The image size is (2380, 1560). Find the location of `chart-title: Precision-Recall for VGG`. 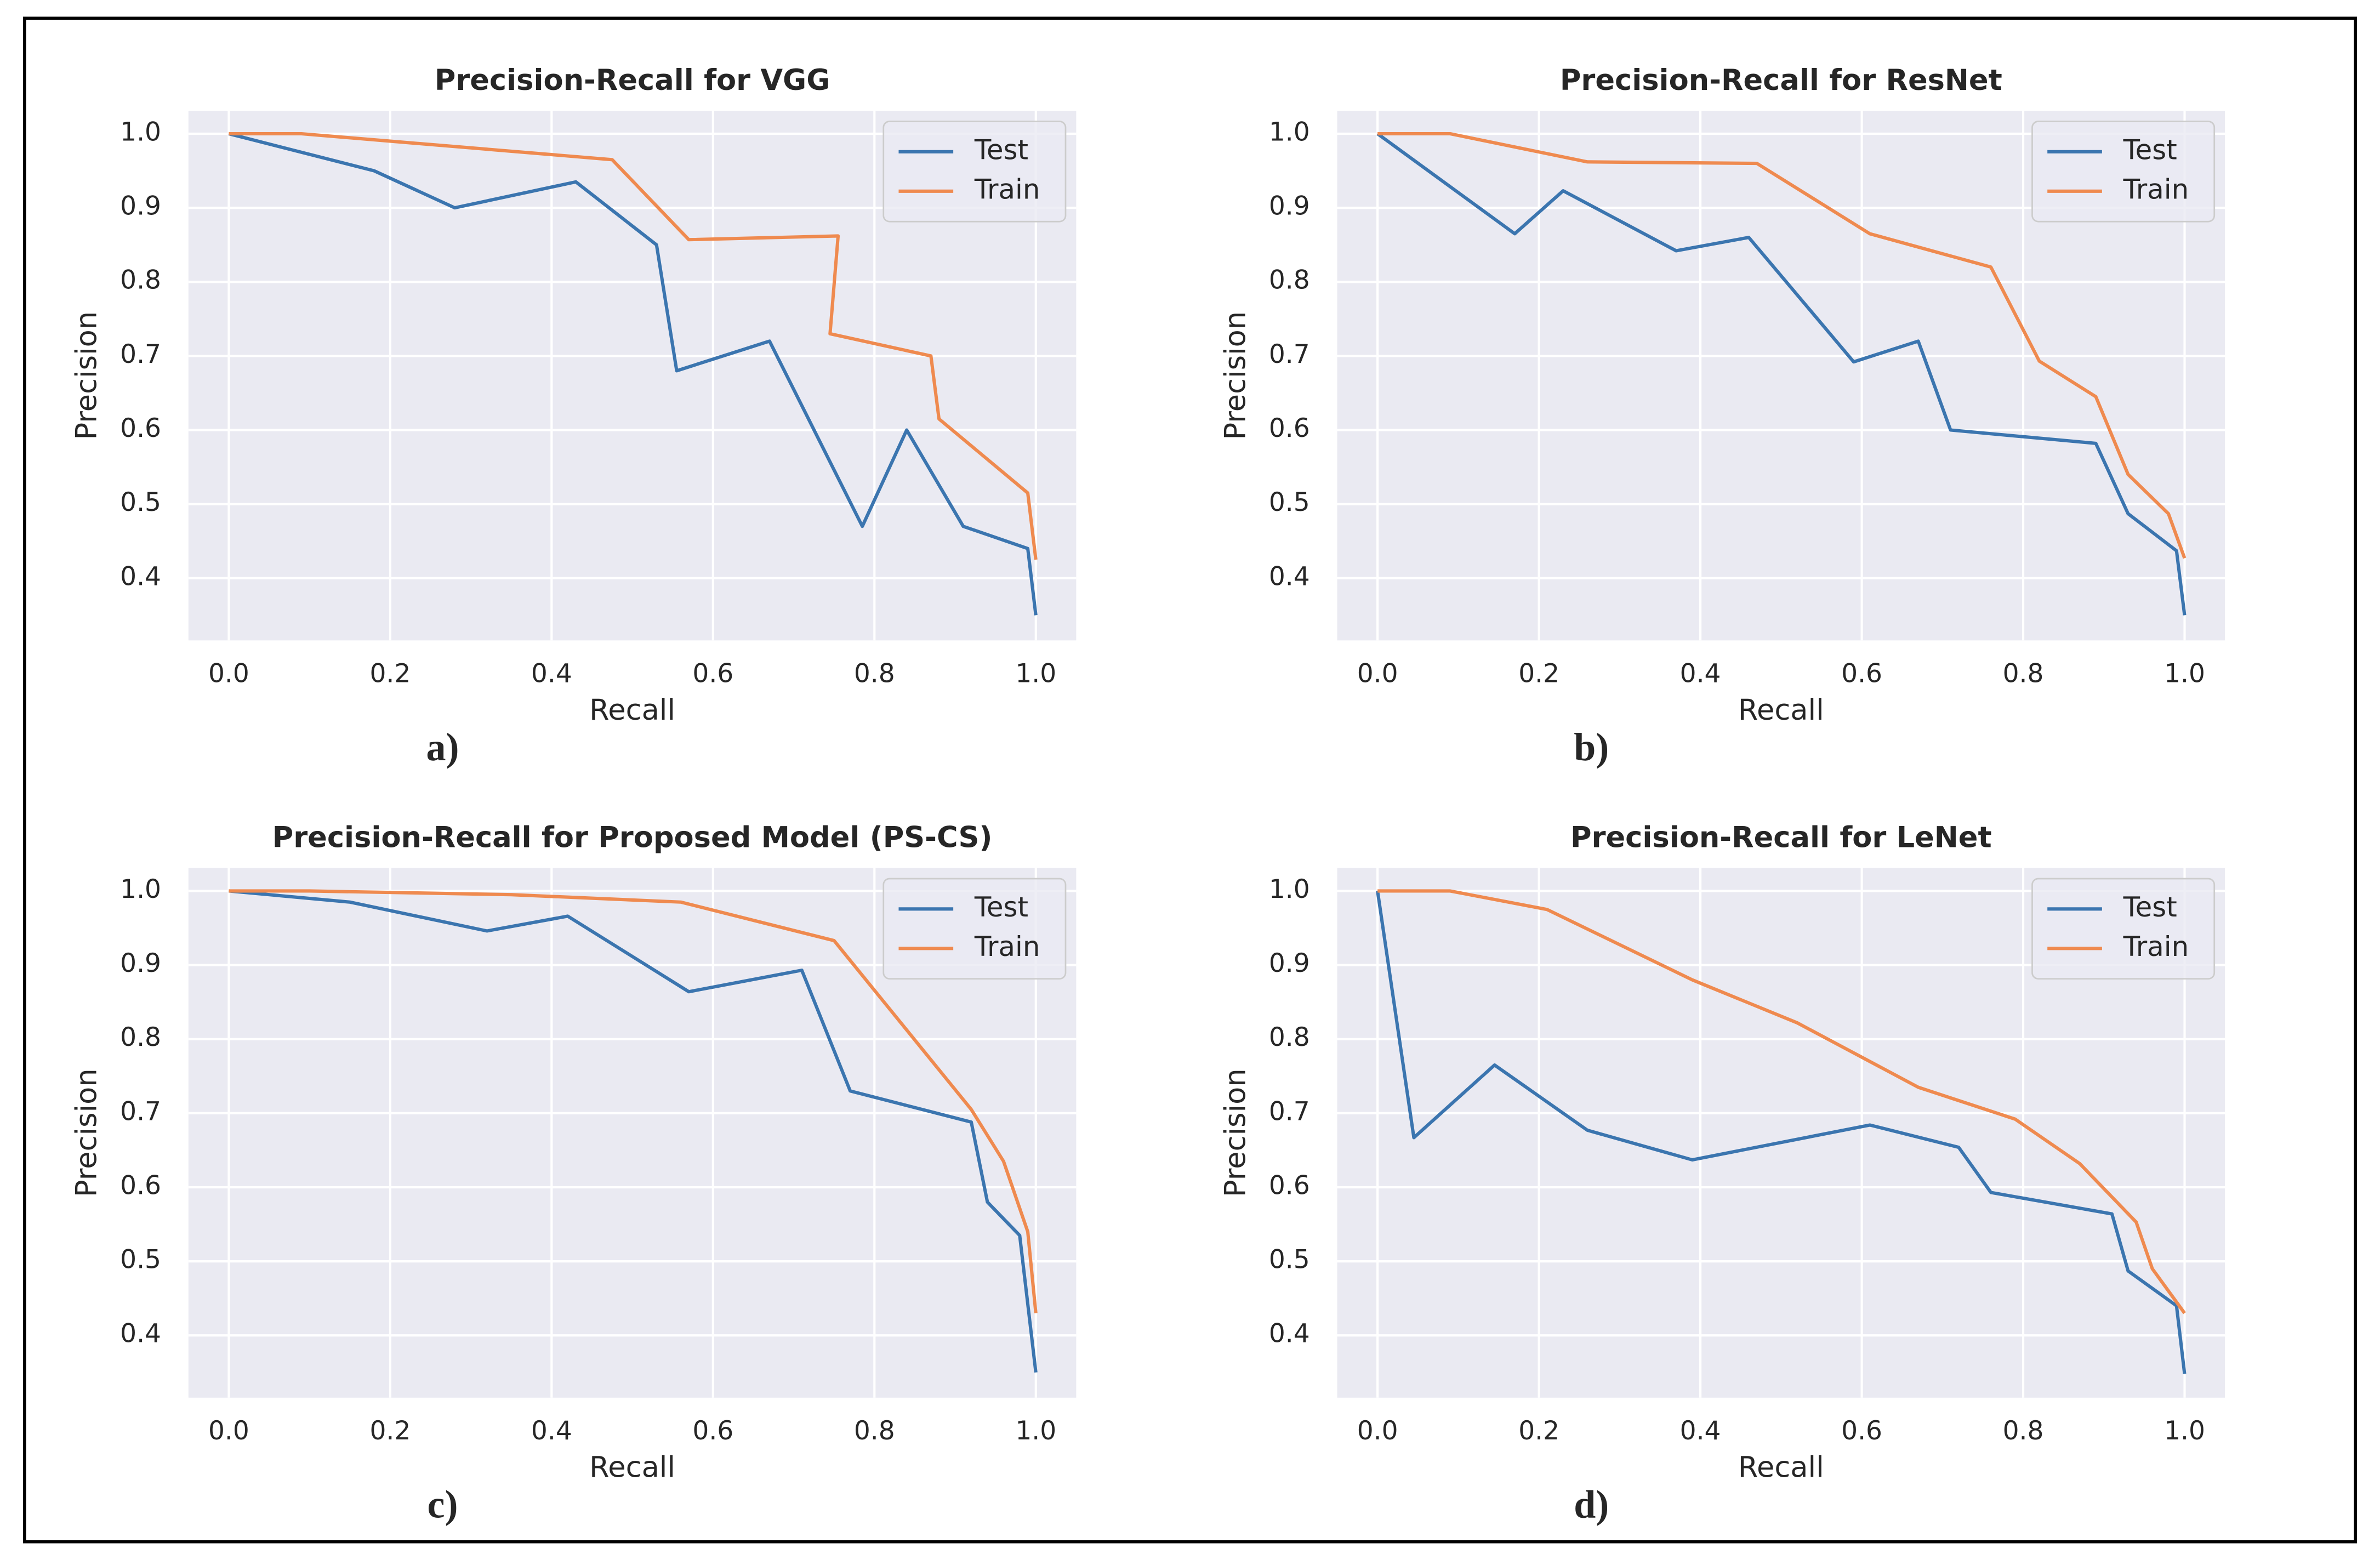

chart-title: Precision-Recall for VGG is located at coordinates (632, 81).